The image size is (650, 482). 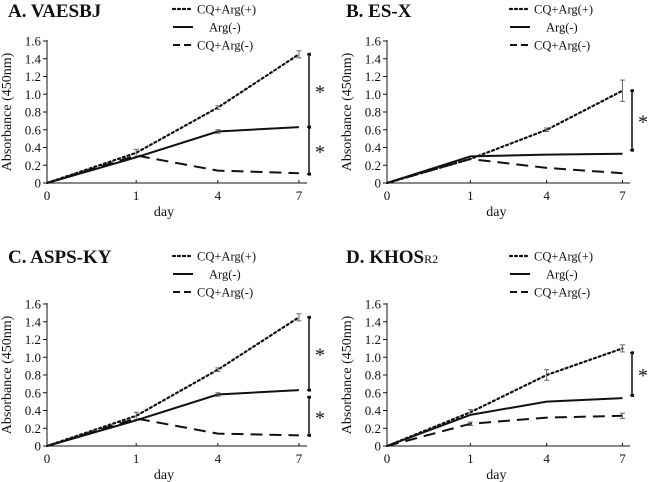 I want to click on chart-title-subscript: R2, so click(x=431, y=259).